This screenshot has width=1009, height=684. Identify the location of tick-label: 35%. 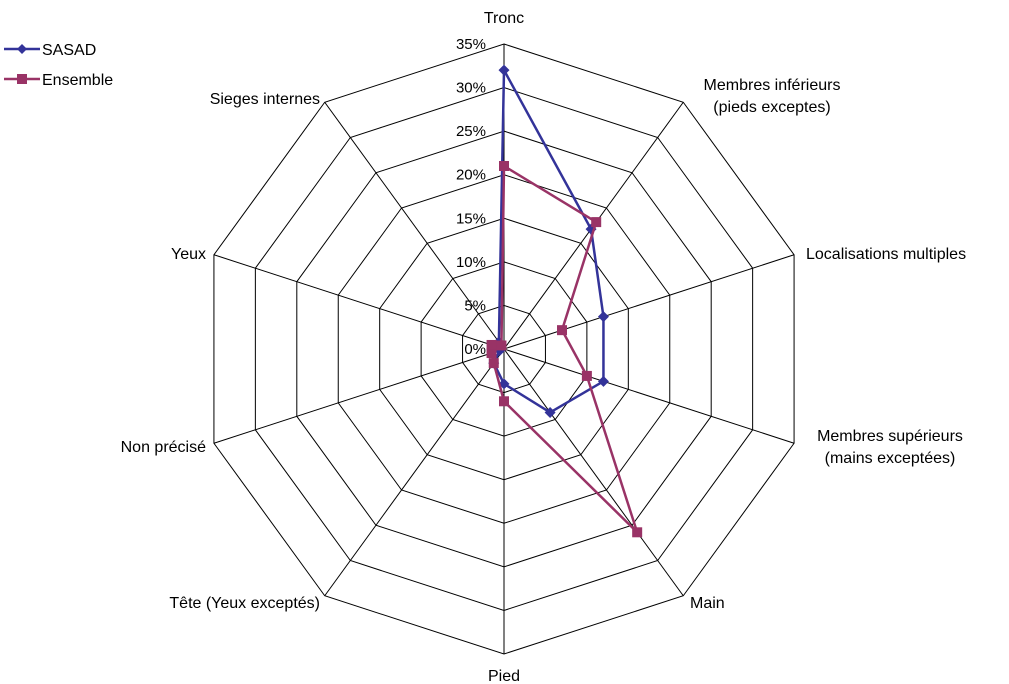
(471, 44).